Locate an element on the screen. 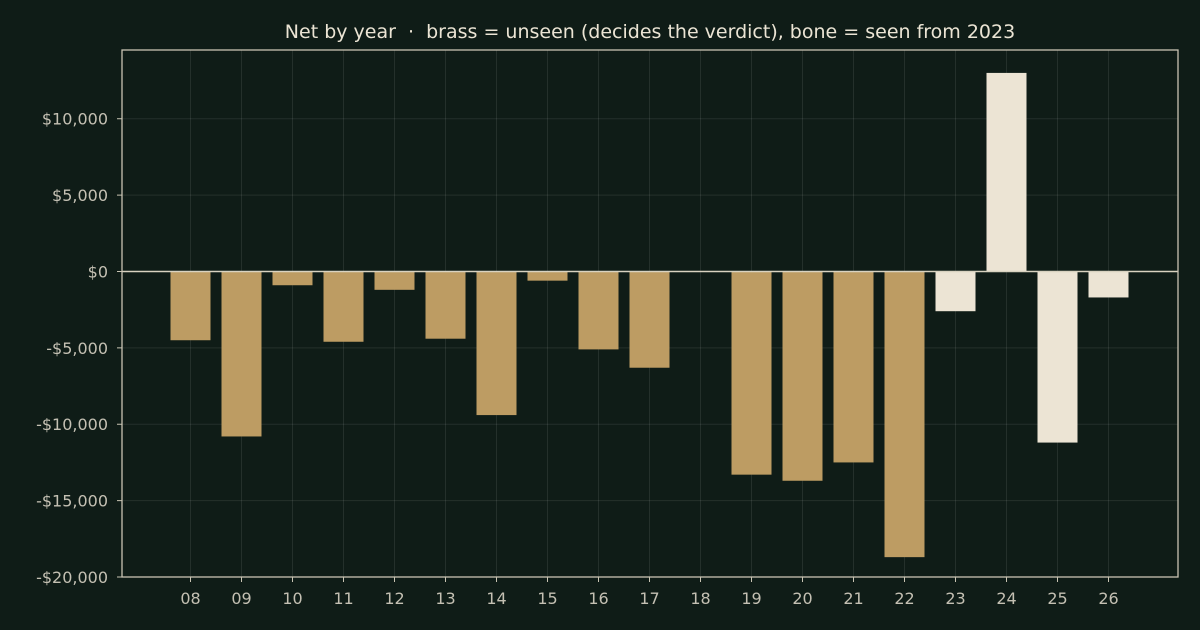 The image size is (1200, 630). x-tick-label: 20 is located at coordinates (802, 598).